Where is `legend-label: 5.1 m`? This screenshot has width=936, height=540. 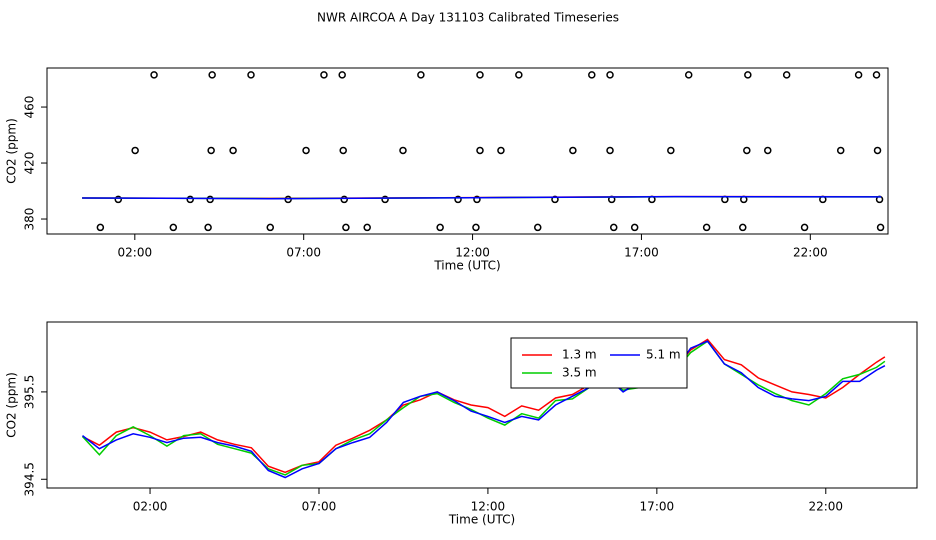
legend-label: 5.1 m is located at coordinates (663, 355).